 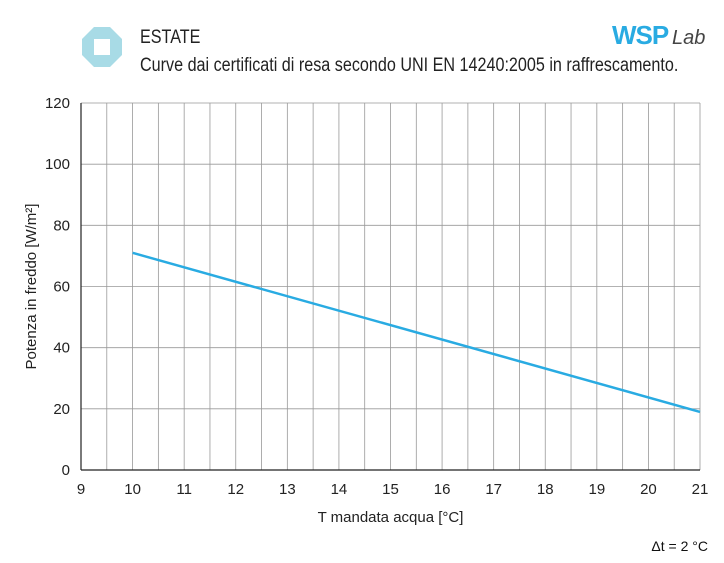 I want to click on x-tick-label: 20, so click(x=648, y=489).